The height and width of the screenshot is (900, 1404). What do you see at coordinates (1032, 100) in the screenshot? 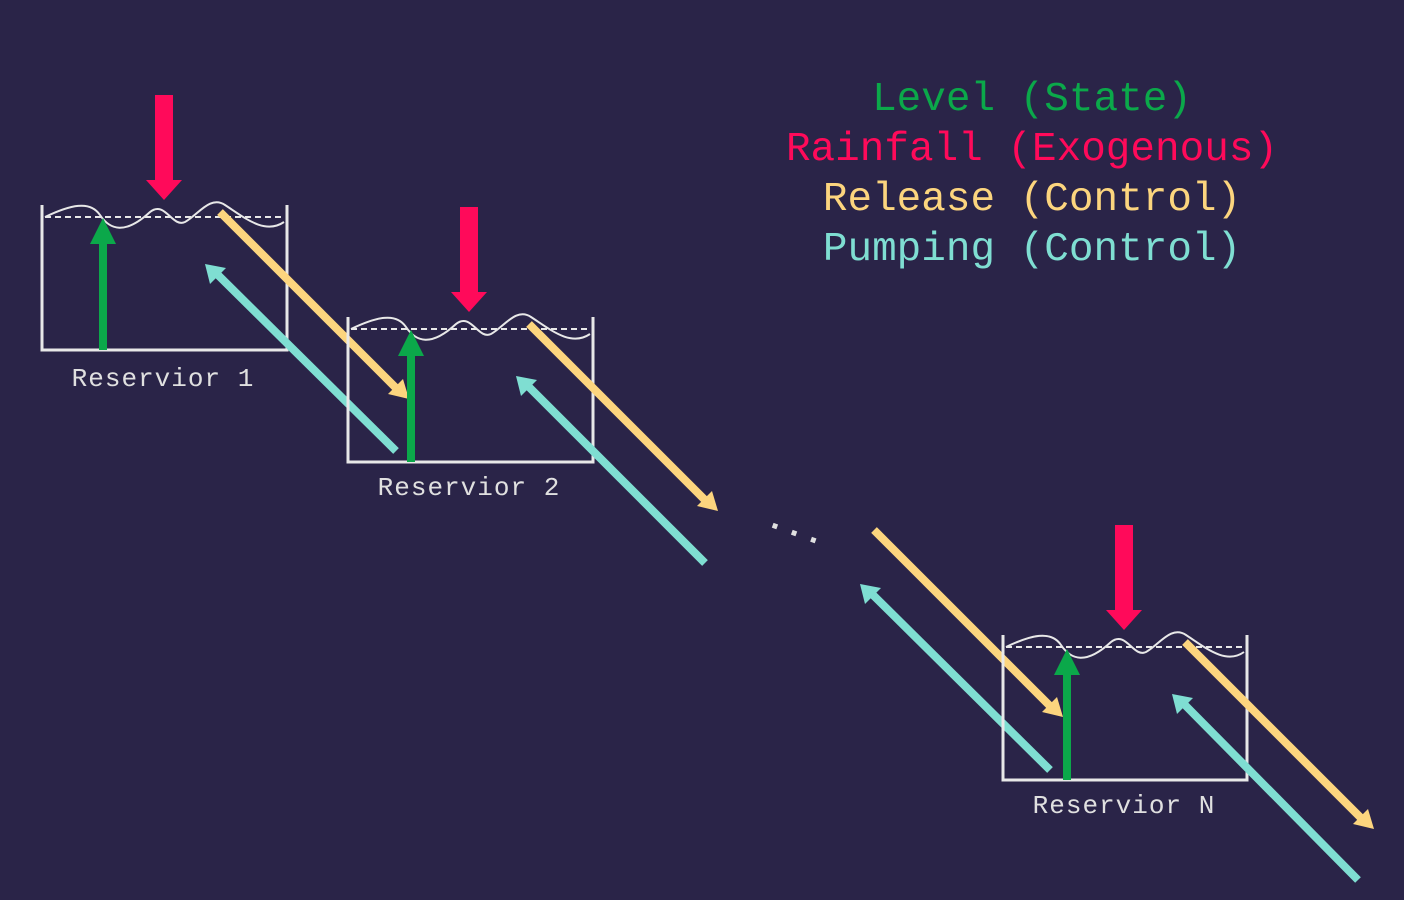
I see `legend-level: Level (State)` at bounding box center [1032, 100].